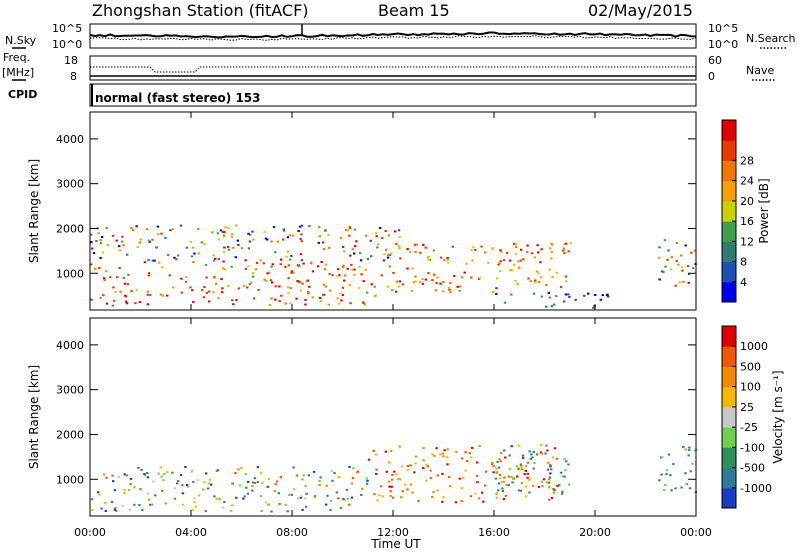 This screenshot has width=800, height=554. Describe the element at coordinates (34, 211) in the screenshot. I see `power-ylabel: Slant Range [km]` at that location.